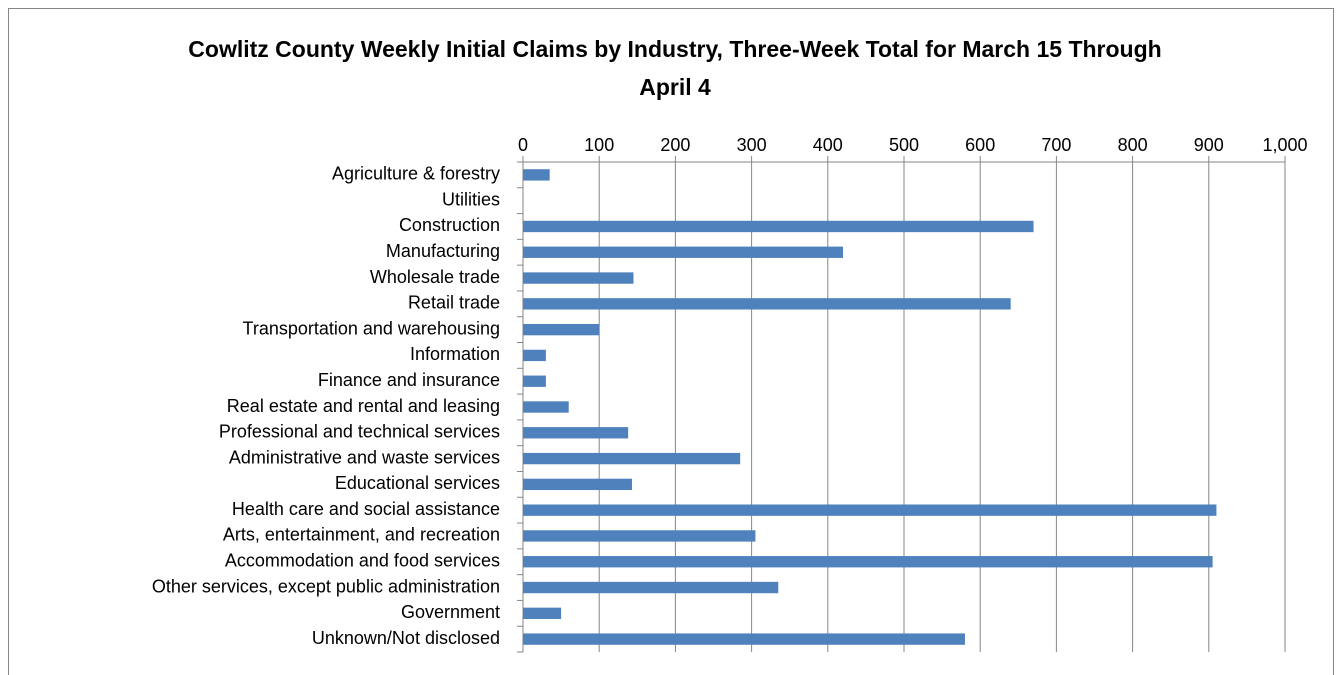  What do you see at coordinates (455, 354) in the screenshot?
I see `y-tick-label: Information` at bounding box center [455, 354].